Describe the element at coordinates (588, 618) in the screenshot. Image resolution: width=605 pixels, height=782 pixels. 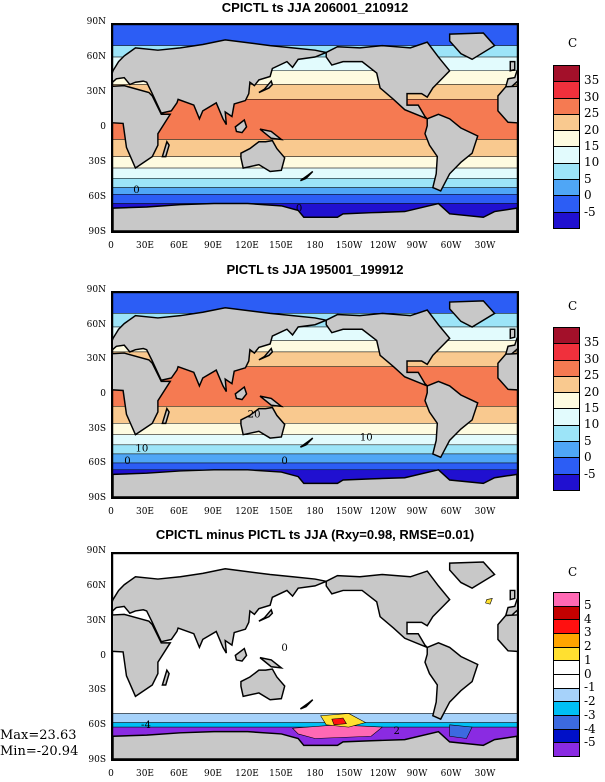
I see `colorbar-label: 4` at that location.